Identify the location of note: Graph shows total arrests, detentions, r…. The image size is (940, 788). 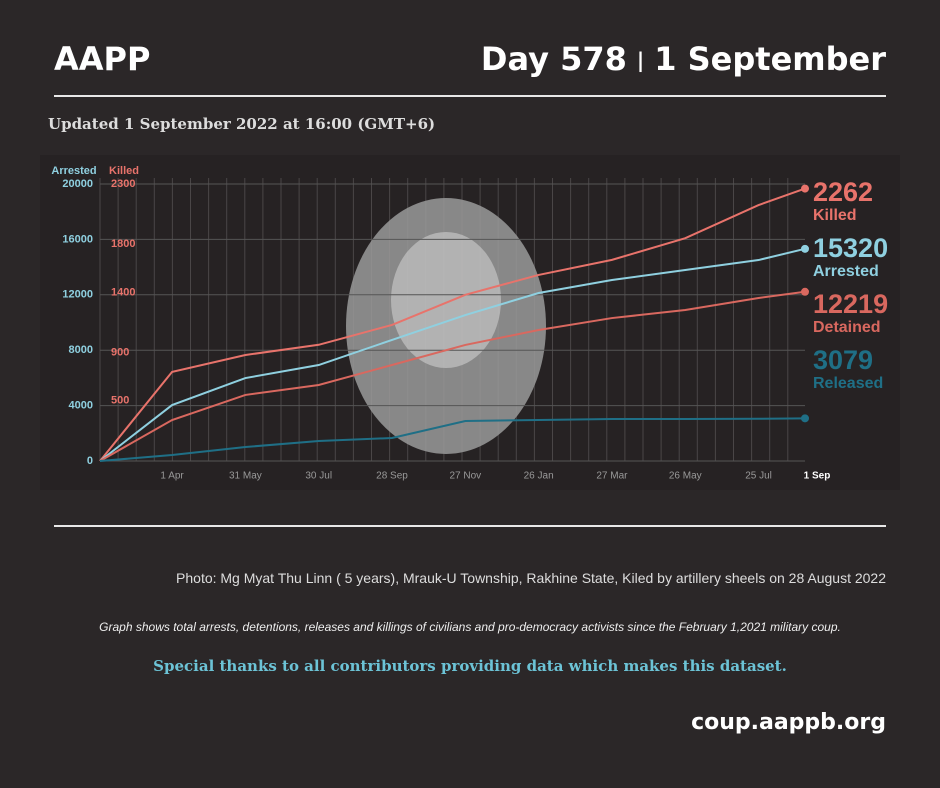
(470, 627).